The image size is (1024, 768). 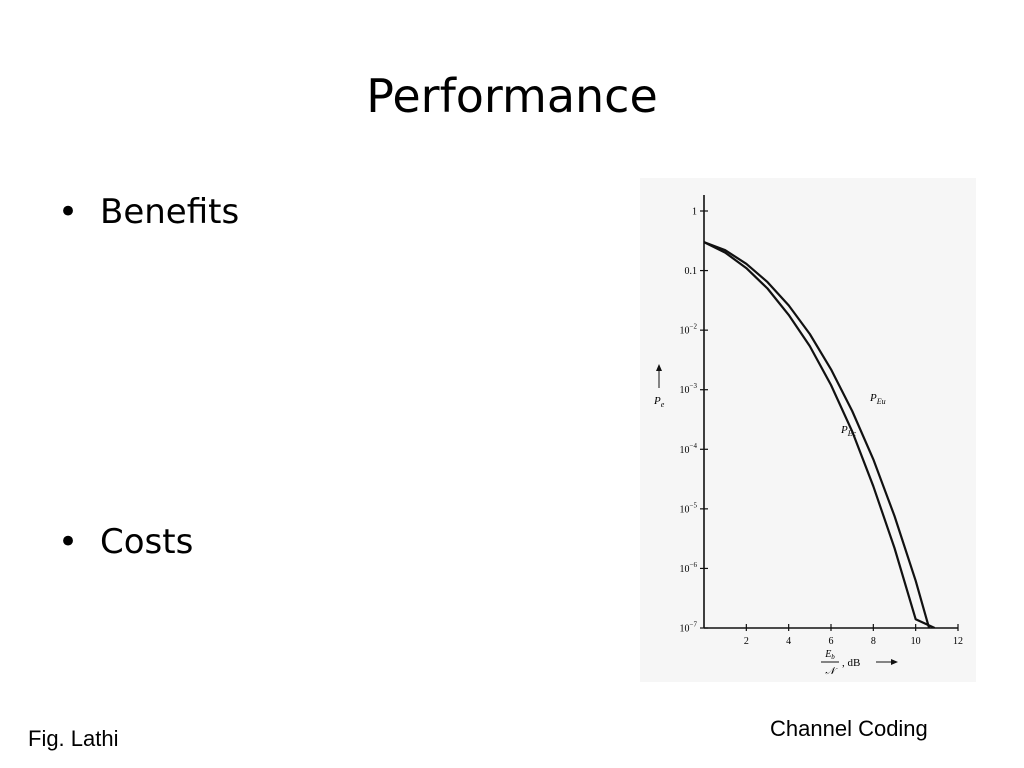 What do you see at coordinates (689, 508) in the screenshot?
I see `y-tick-label: 10⁻⁵` at bounding box center [689, 508].